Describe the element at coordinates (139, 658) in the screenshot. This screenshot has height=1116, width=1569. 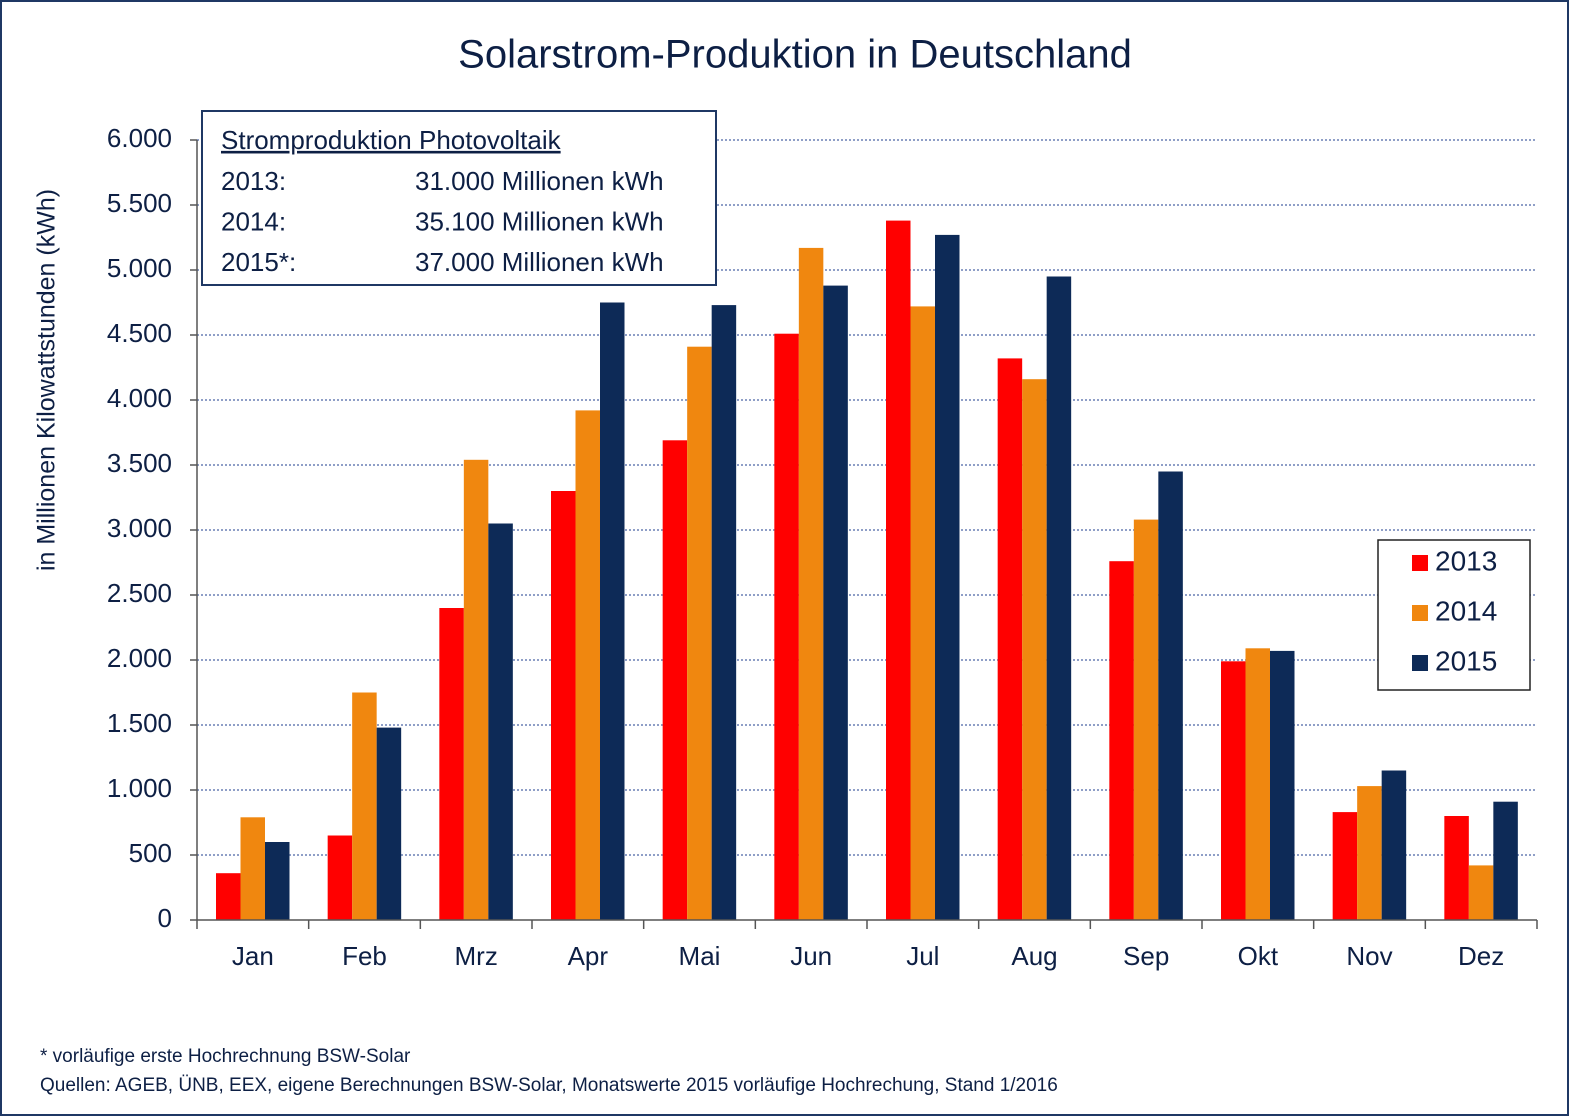
I see `y-tick-label: 2.000` at that location.